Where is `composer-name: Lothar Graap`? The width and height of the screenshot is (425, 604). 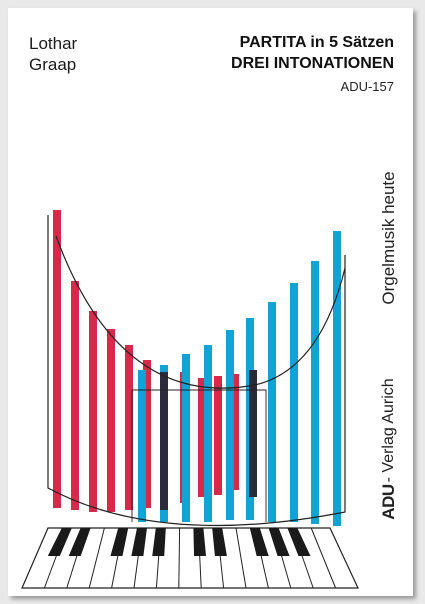 composer-name: Lothar Graap is located at coordinates (53, 54).